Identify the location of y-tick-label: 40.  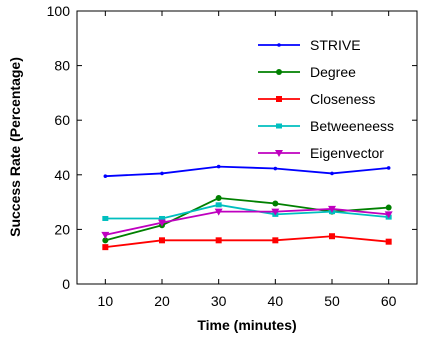
(62, 175).